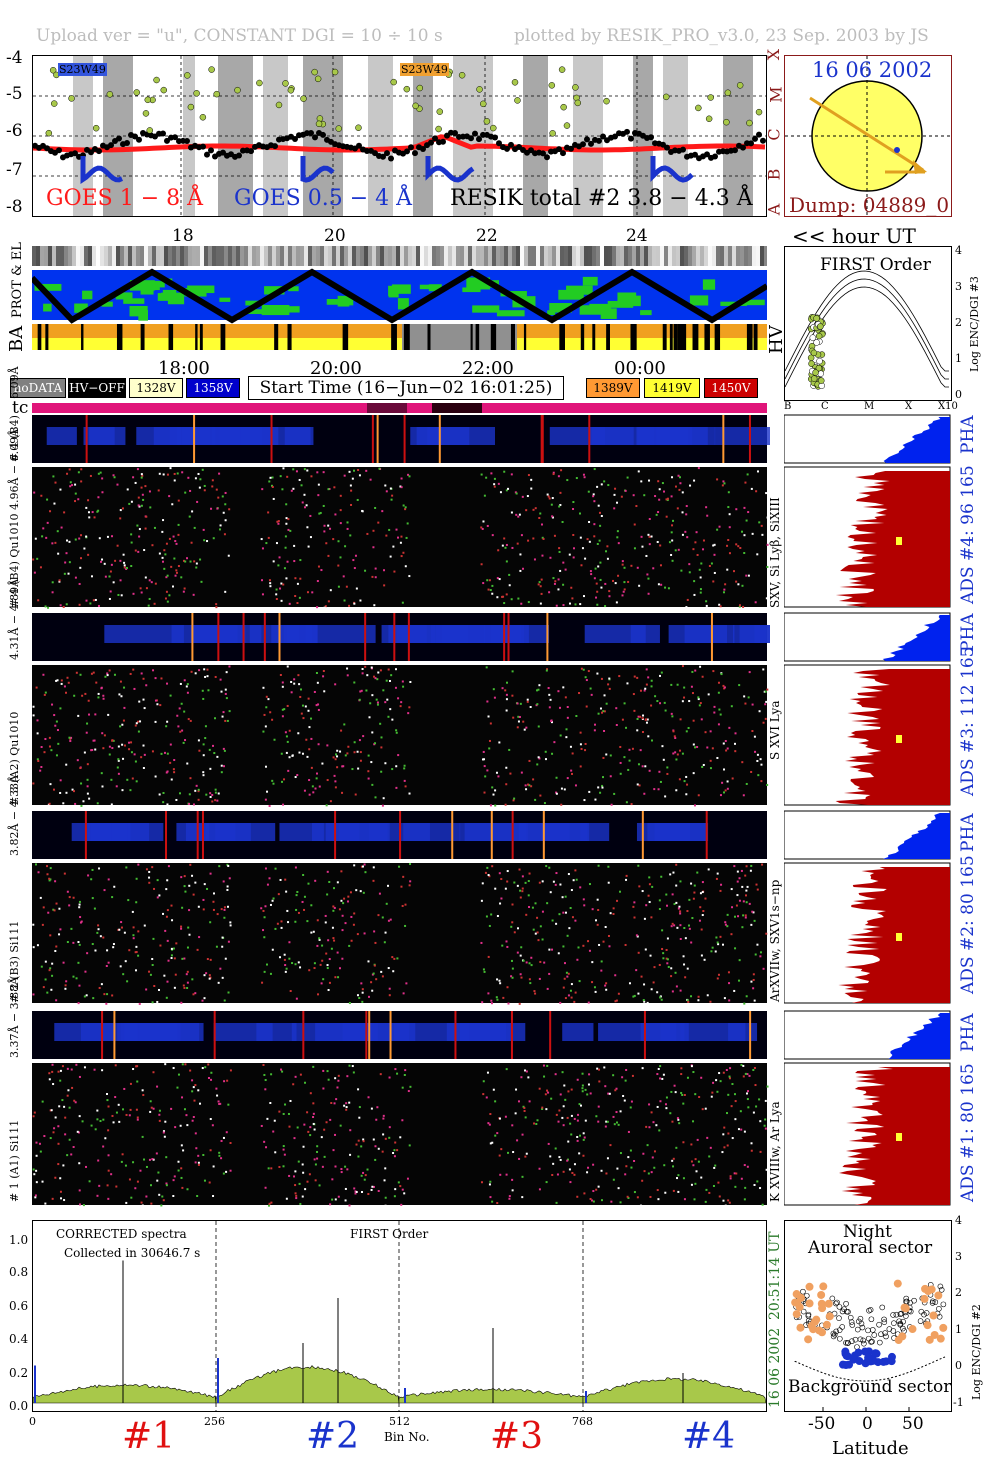 The height and width of the screenshot is (1477, 1004). What do you see at coordinates (399, 408) in the screenshot?
I see `tc-strip` at bounding box center [399, 408].